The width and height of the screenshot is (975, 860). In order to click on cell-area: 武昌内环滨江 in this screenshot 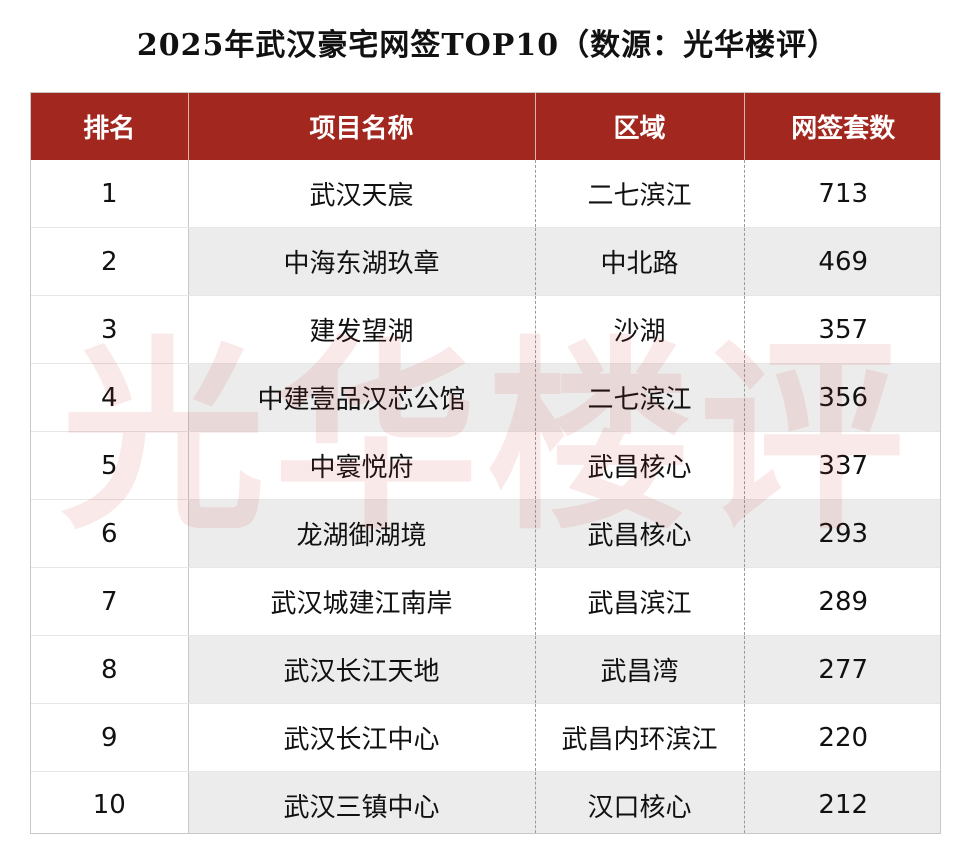, I will do `click(640, 737)`.